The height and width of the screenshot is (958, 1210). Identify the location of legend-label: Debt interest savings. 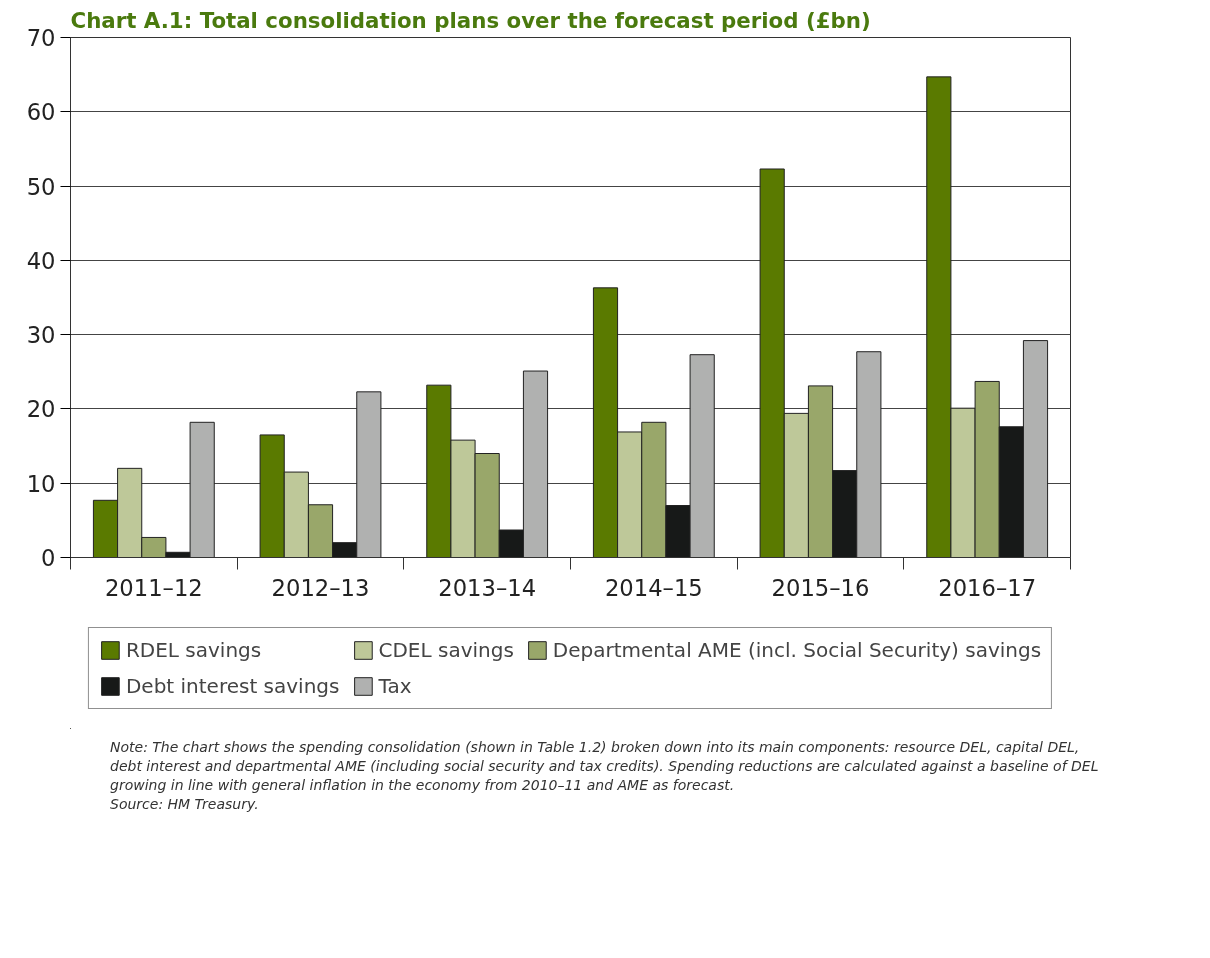
(232, 686).